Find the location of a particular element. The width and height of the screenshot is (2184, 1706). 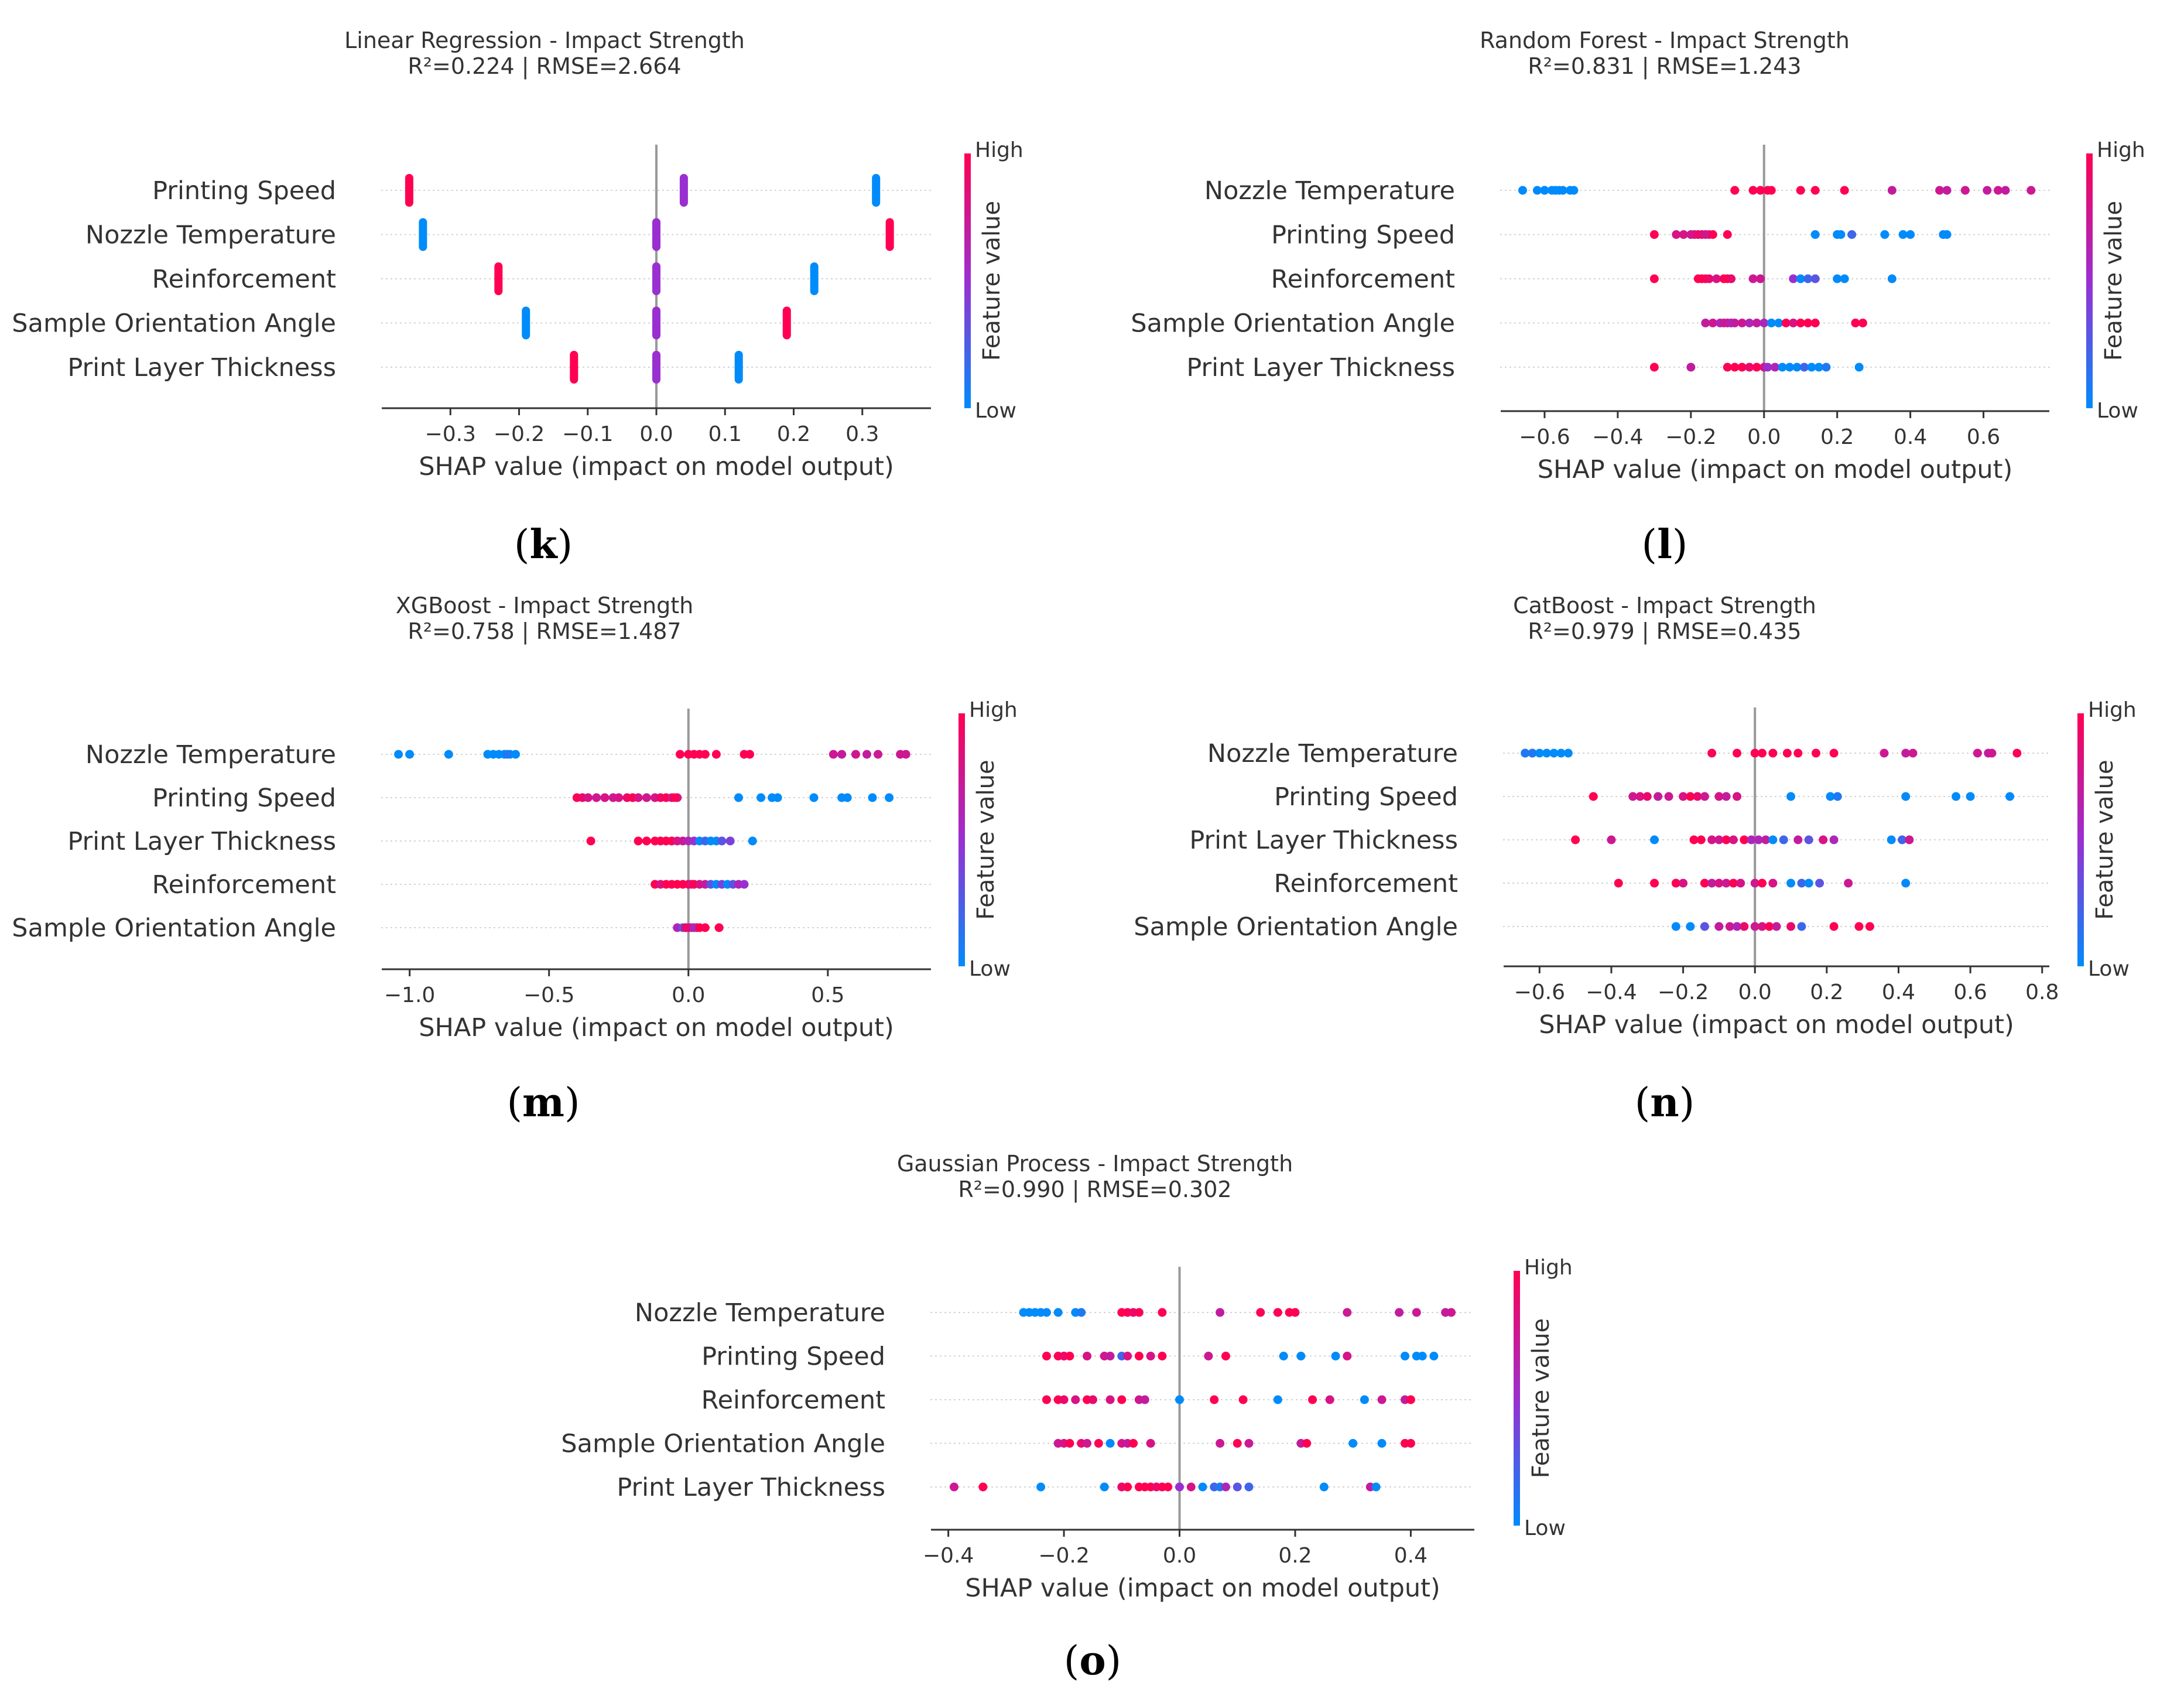

x-tick-label: 0.3 is located at coordinates (862, 434).